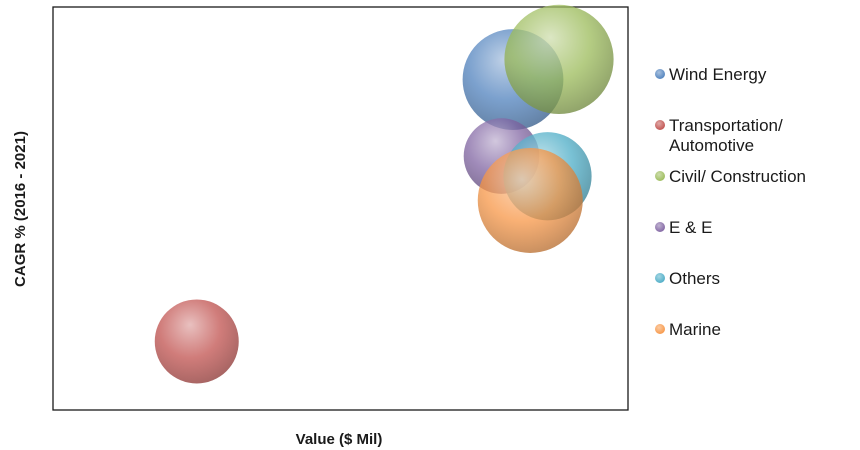 The image size is (860, 450). What do you see at coordinates (718, 74) in the screenshot?
I see `legend-label: Wind Energy` at bounding box center [718, 74].